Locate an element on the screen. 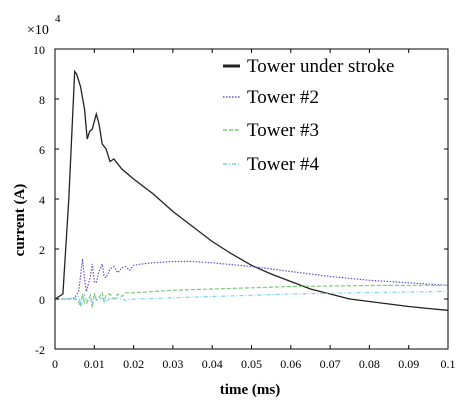  x-tick-label: 0.08 is located at coordinates (369, 364).